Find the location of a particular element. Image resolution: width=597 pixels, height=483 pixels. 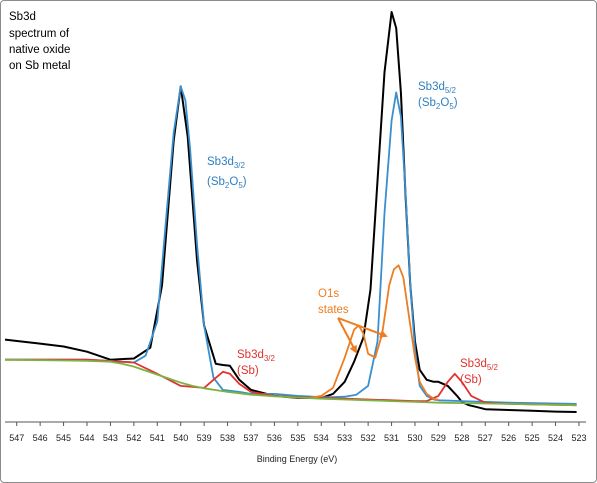

ann-sb3d52-ox-f5: ) is located at coordinates (456, 103).